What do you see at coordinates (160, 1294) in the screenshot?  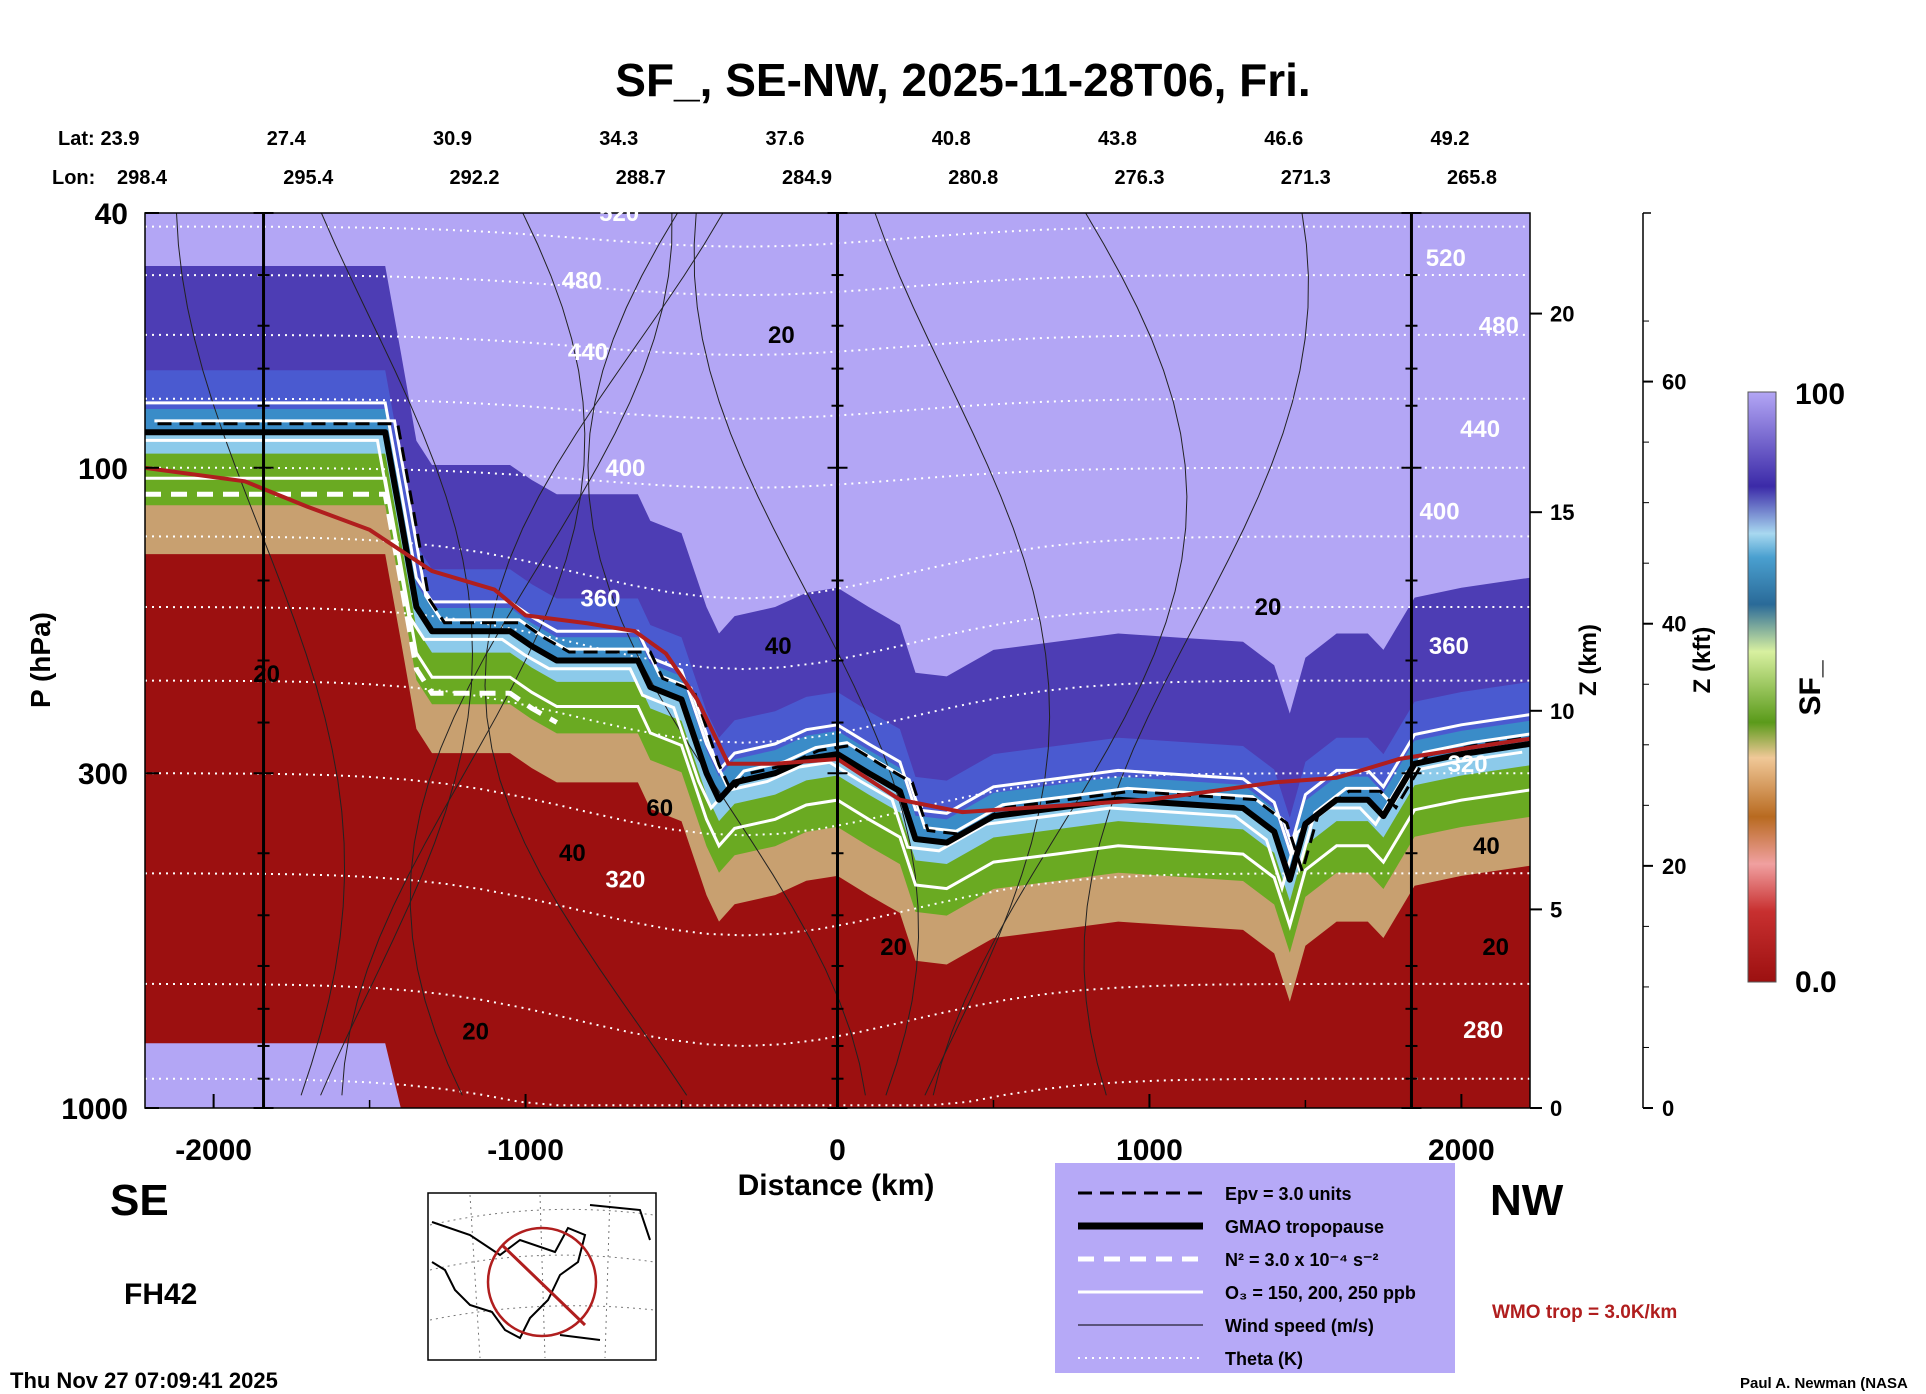 I see `forecast-hour: FH42` at bounding box center [160, 1294].